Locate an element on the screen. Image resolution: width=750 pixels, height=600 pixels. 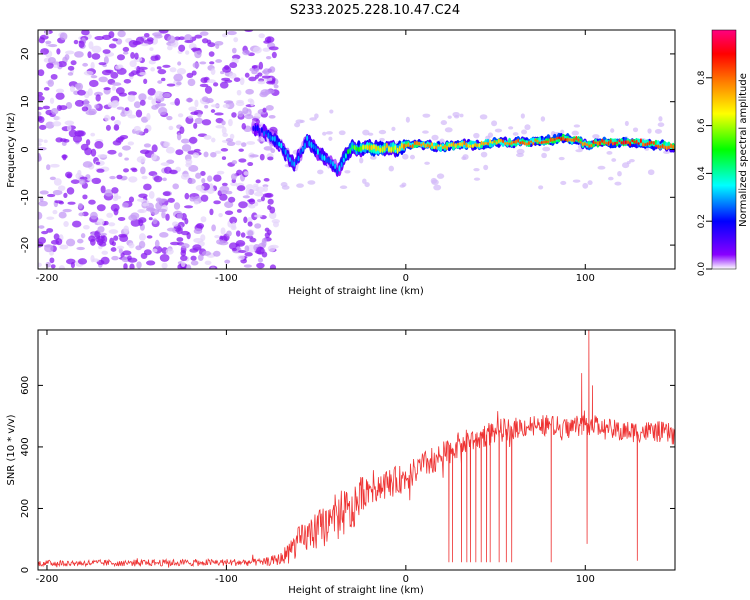
y-tick-label: 0 is located at coordinates (25, 570).